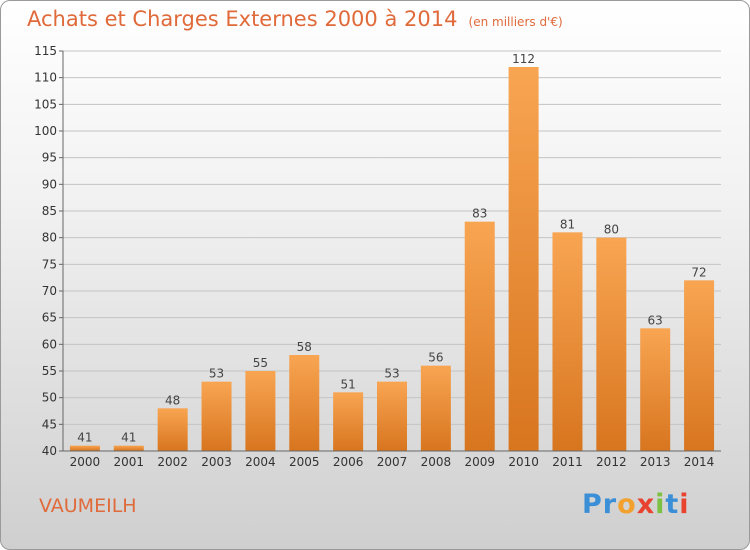 This screenshot has height=550, width=750. Describe the element at coordinates (45, 104) in the screenshot. I see `y-tick-label: 105` at that location.